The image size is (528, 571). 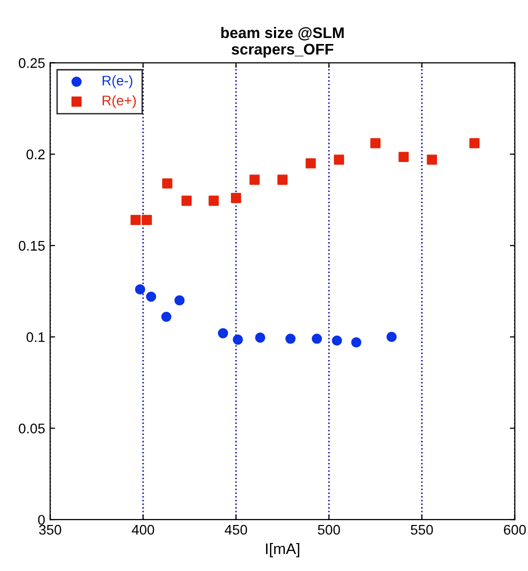 What do you see at coordinates (35, 337) in the screenshot?
I see `y-tick-label: 0.1` at bounding box center [35, 337].